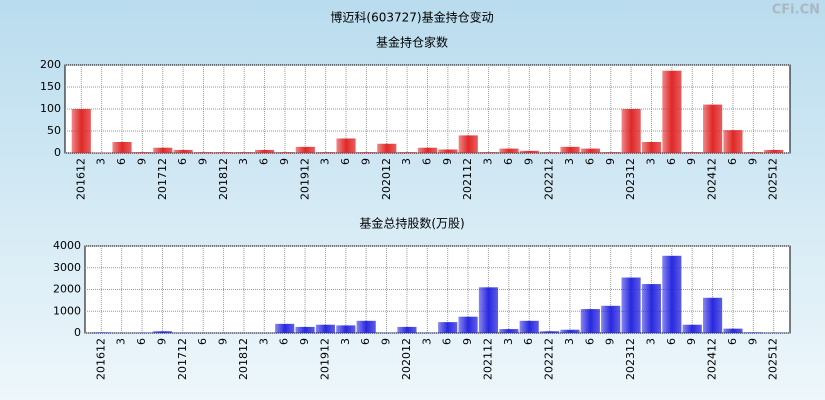  I want to click on y-tick-label: 4000, so click(67, 245).